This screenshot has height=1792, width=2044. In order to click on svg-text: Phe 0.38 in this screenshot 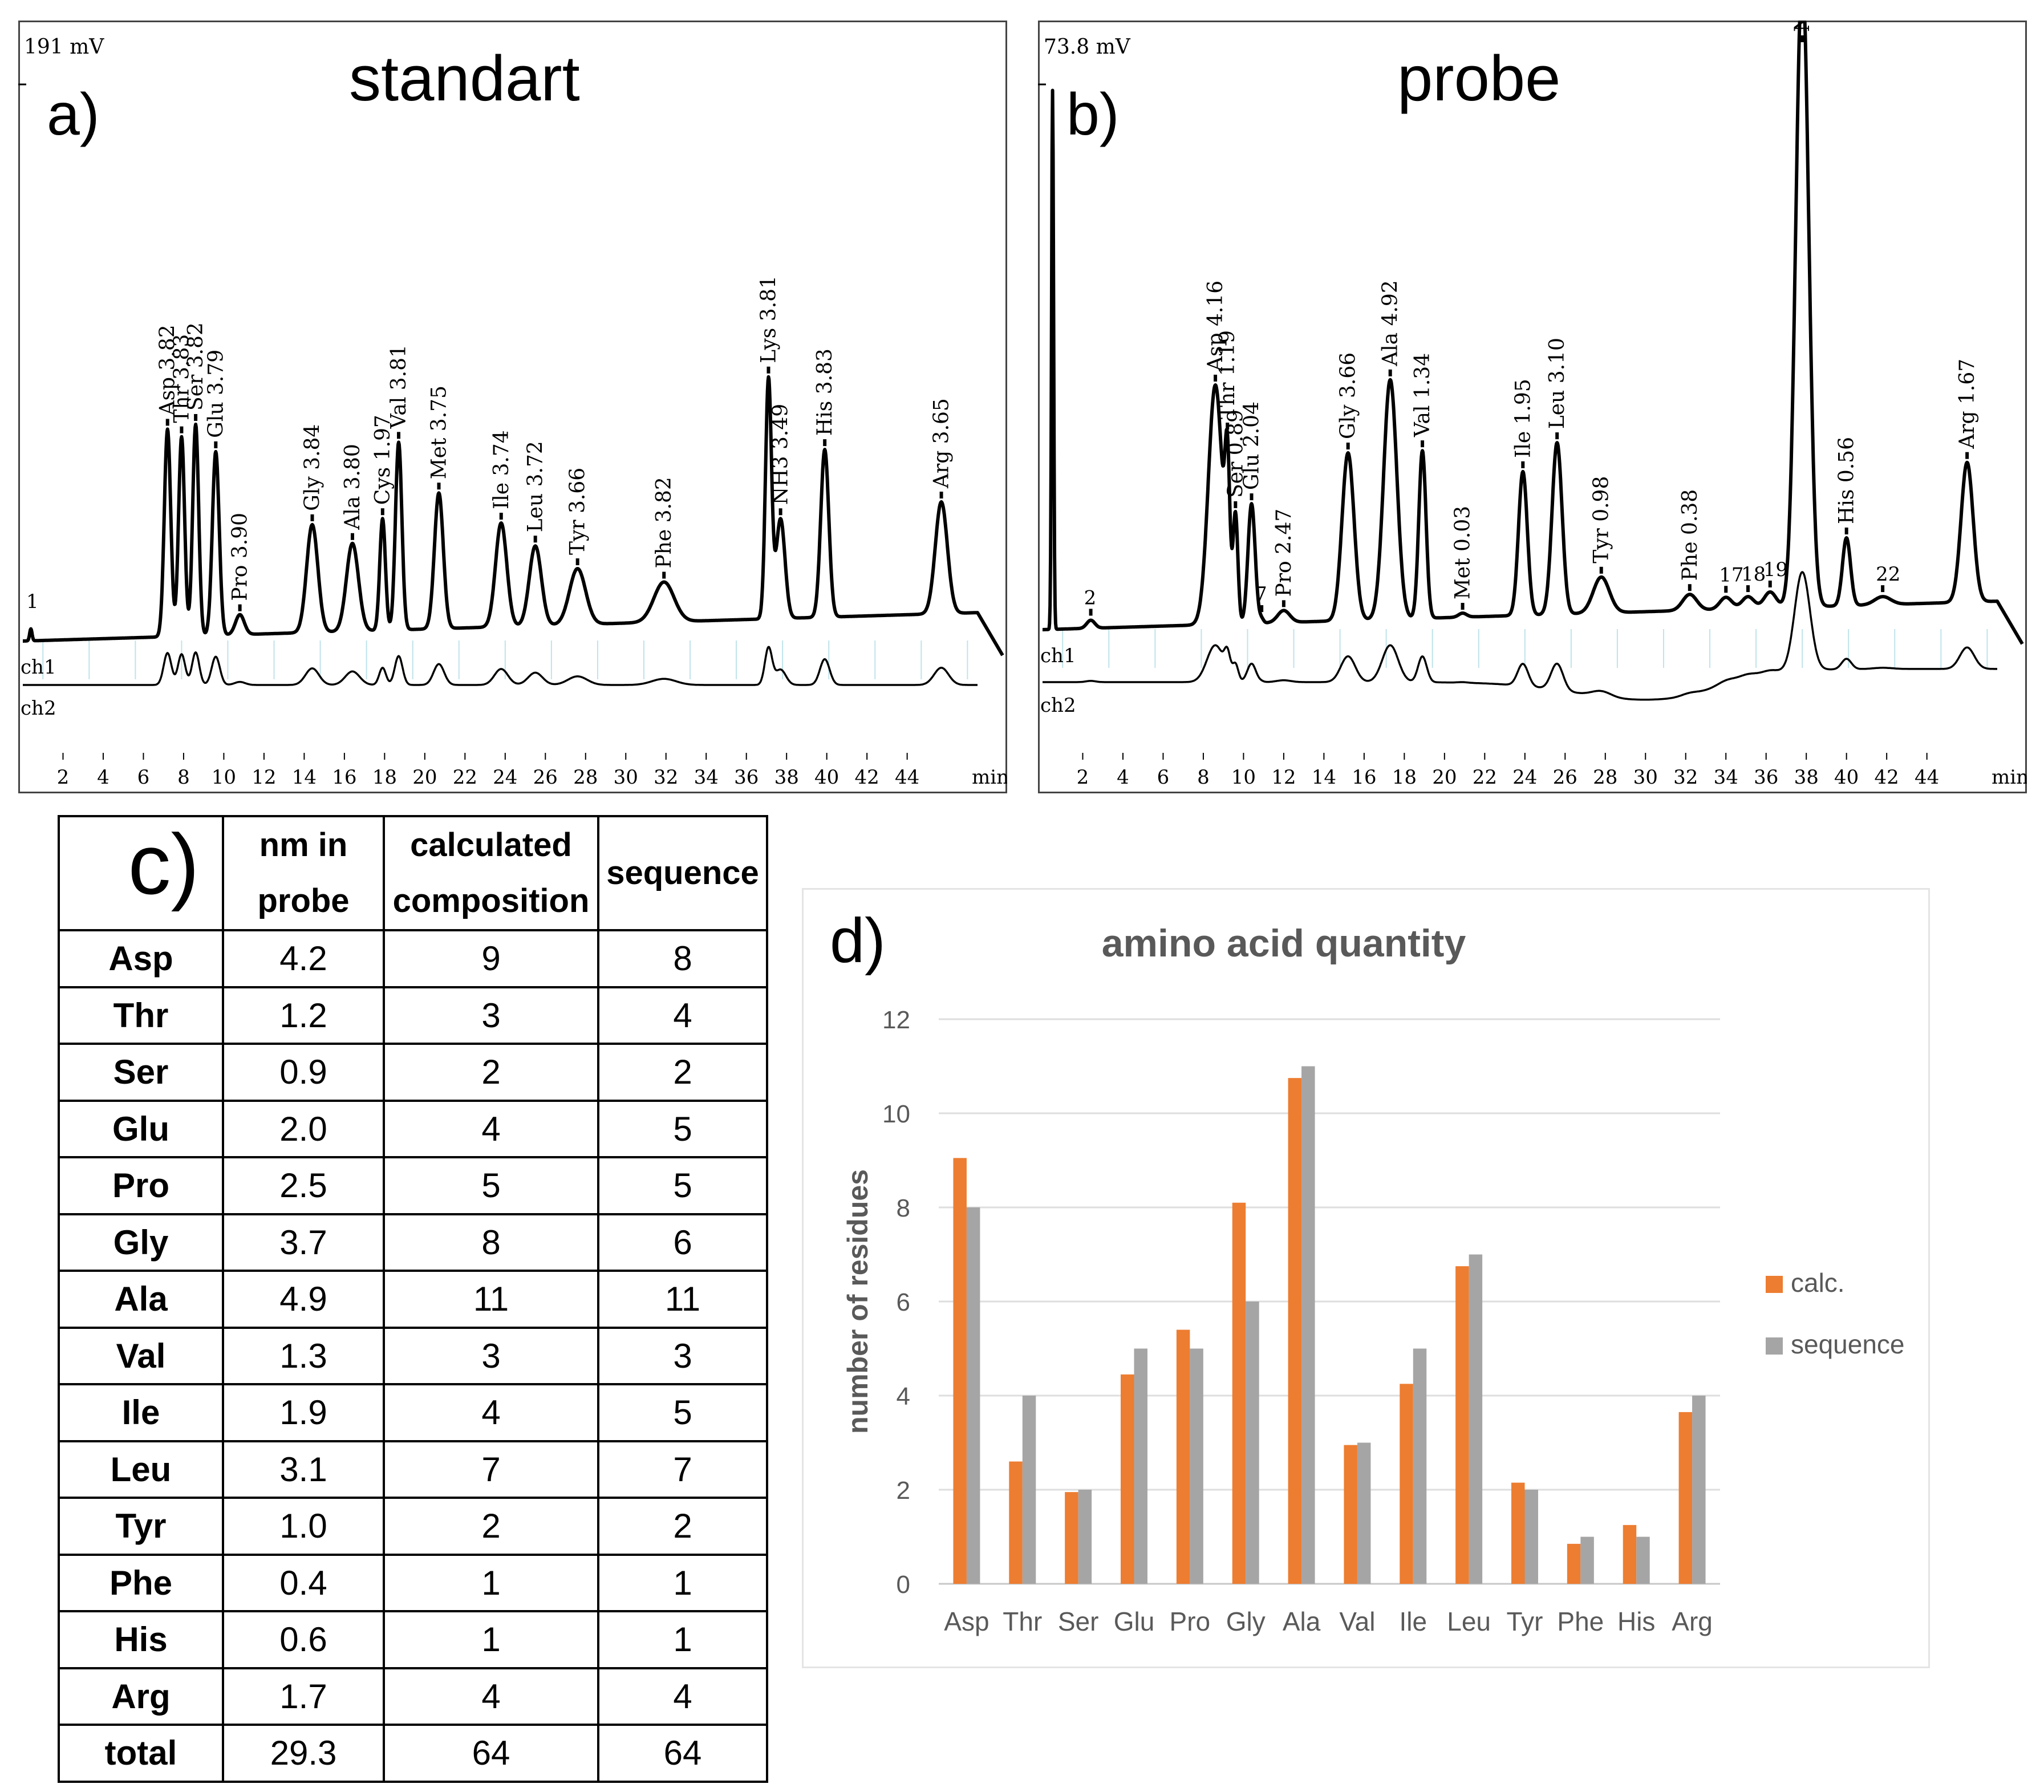, I will do `click(1690, 535)`.